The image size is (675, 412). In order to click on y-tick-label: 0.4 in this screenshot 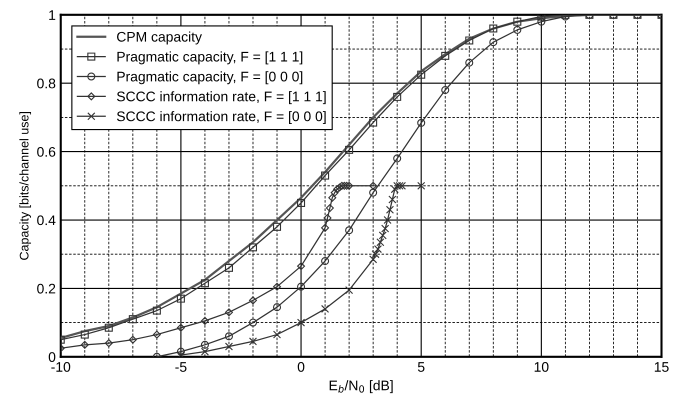, I will do `click(46, 220)`.